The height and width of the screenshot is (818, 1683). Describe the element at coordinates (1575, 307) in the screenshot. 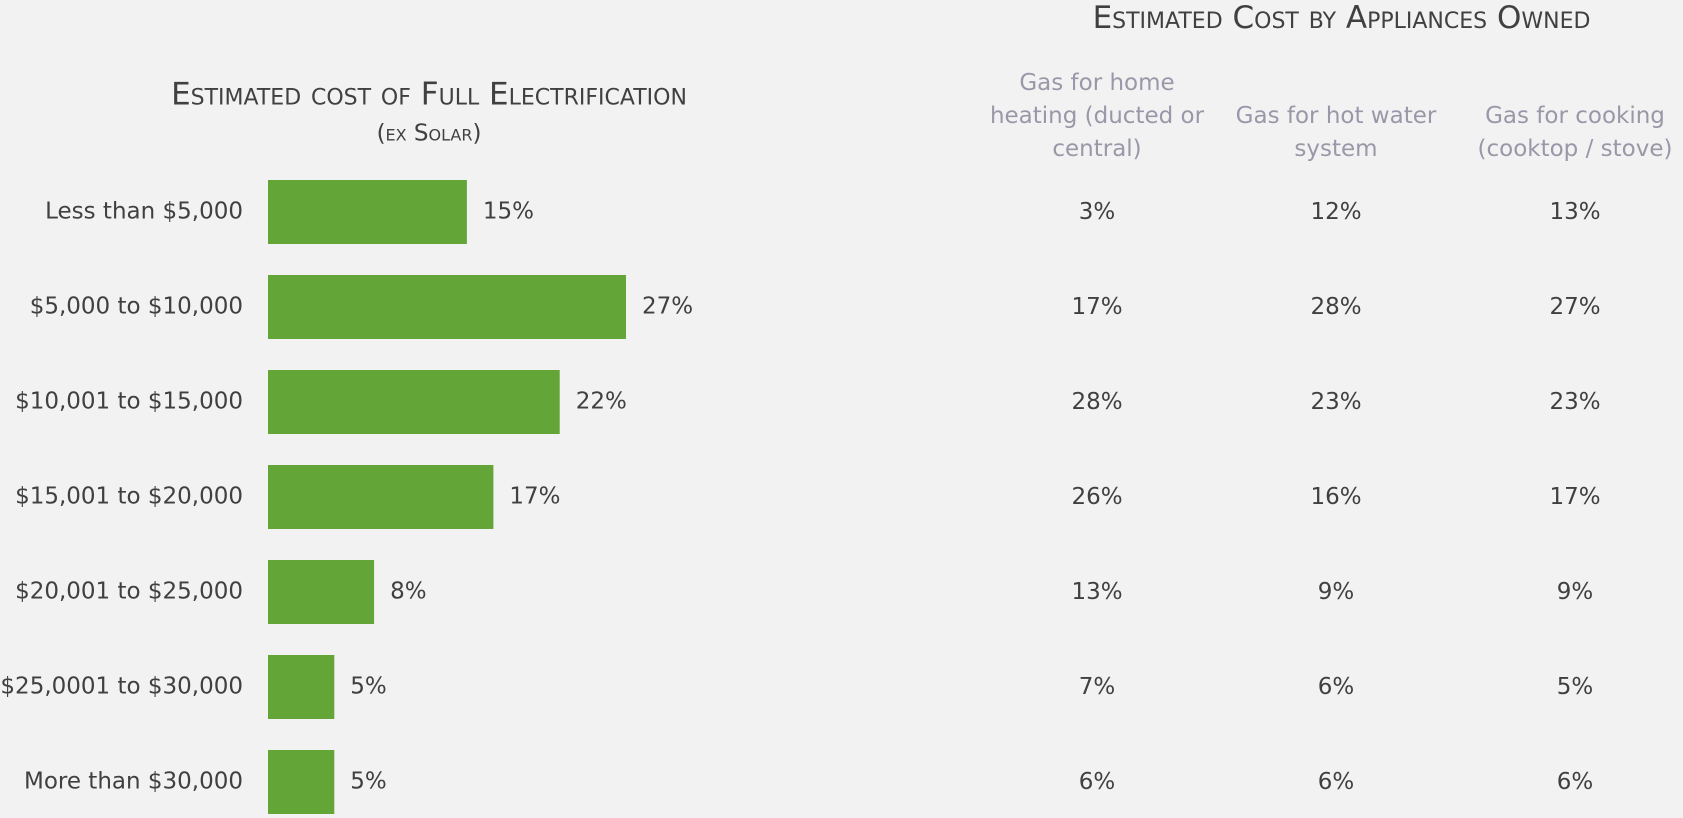

I see `table-cell: 27%` at that location.